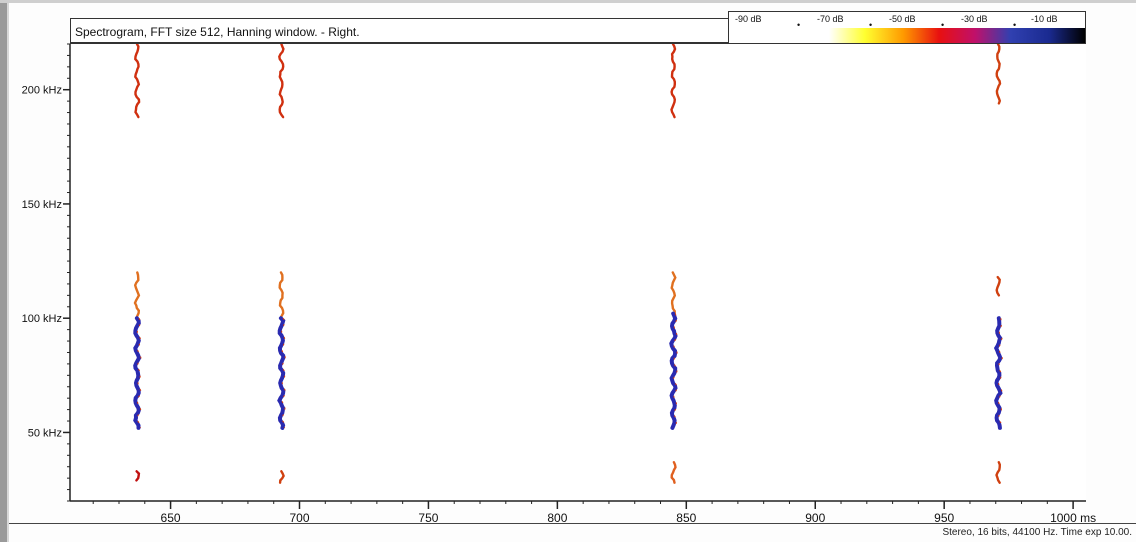 This screenshot has height=542, width=1136. What do you see at coordinates (42, 205) in the screenshot?
I see `y-tick-label: 150 kHz` at bounding box center [42, 205].